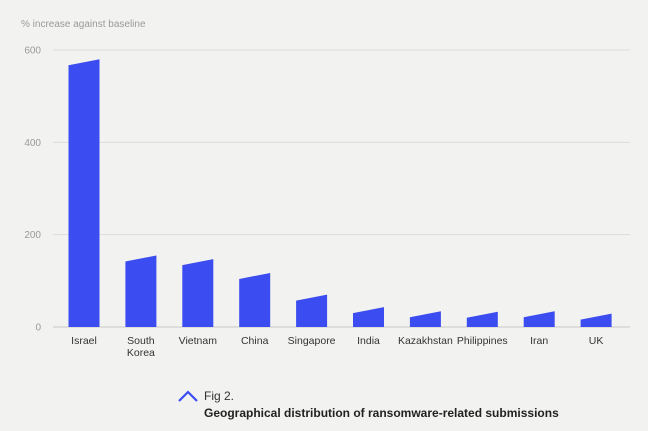 The height and width of the screenshot is (431, 648). I want to click on x-tick-label: Vietnam, so click(198, 341).